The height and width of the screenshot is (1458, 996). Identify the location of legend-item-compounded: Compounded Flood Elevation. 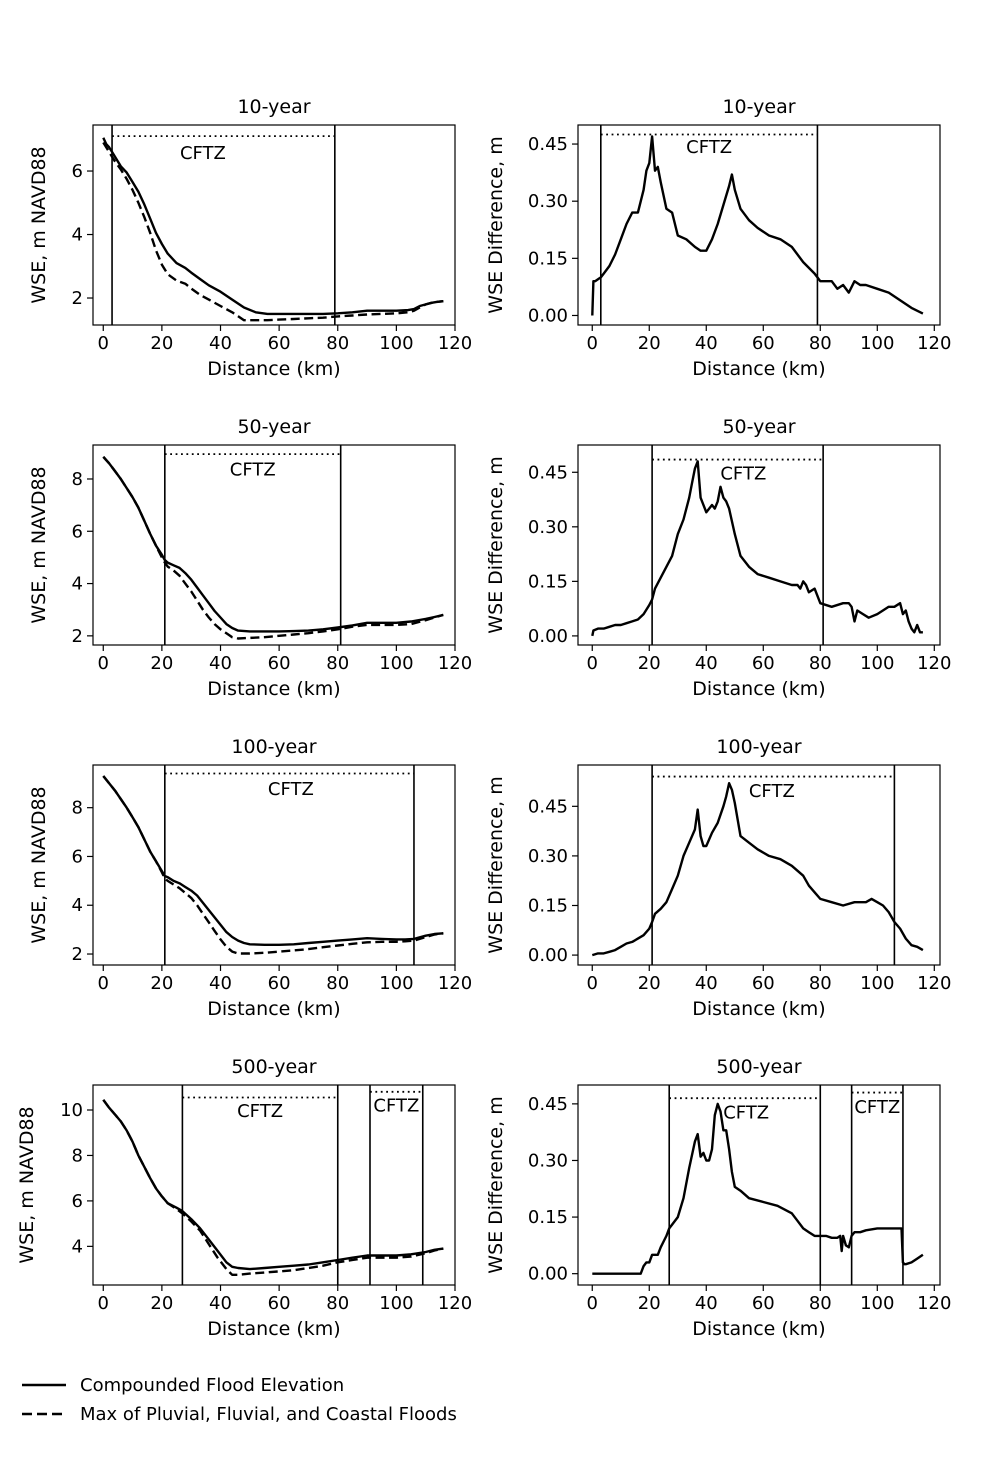
(183, 1385).